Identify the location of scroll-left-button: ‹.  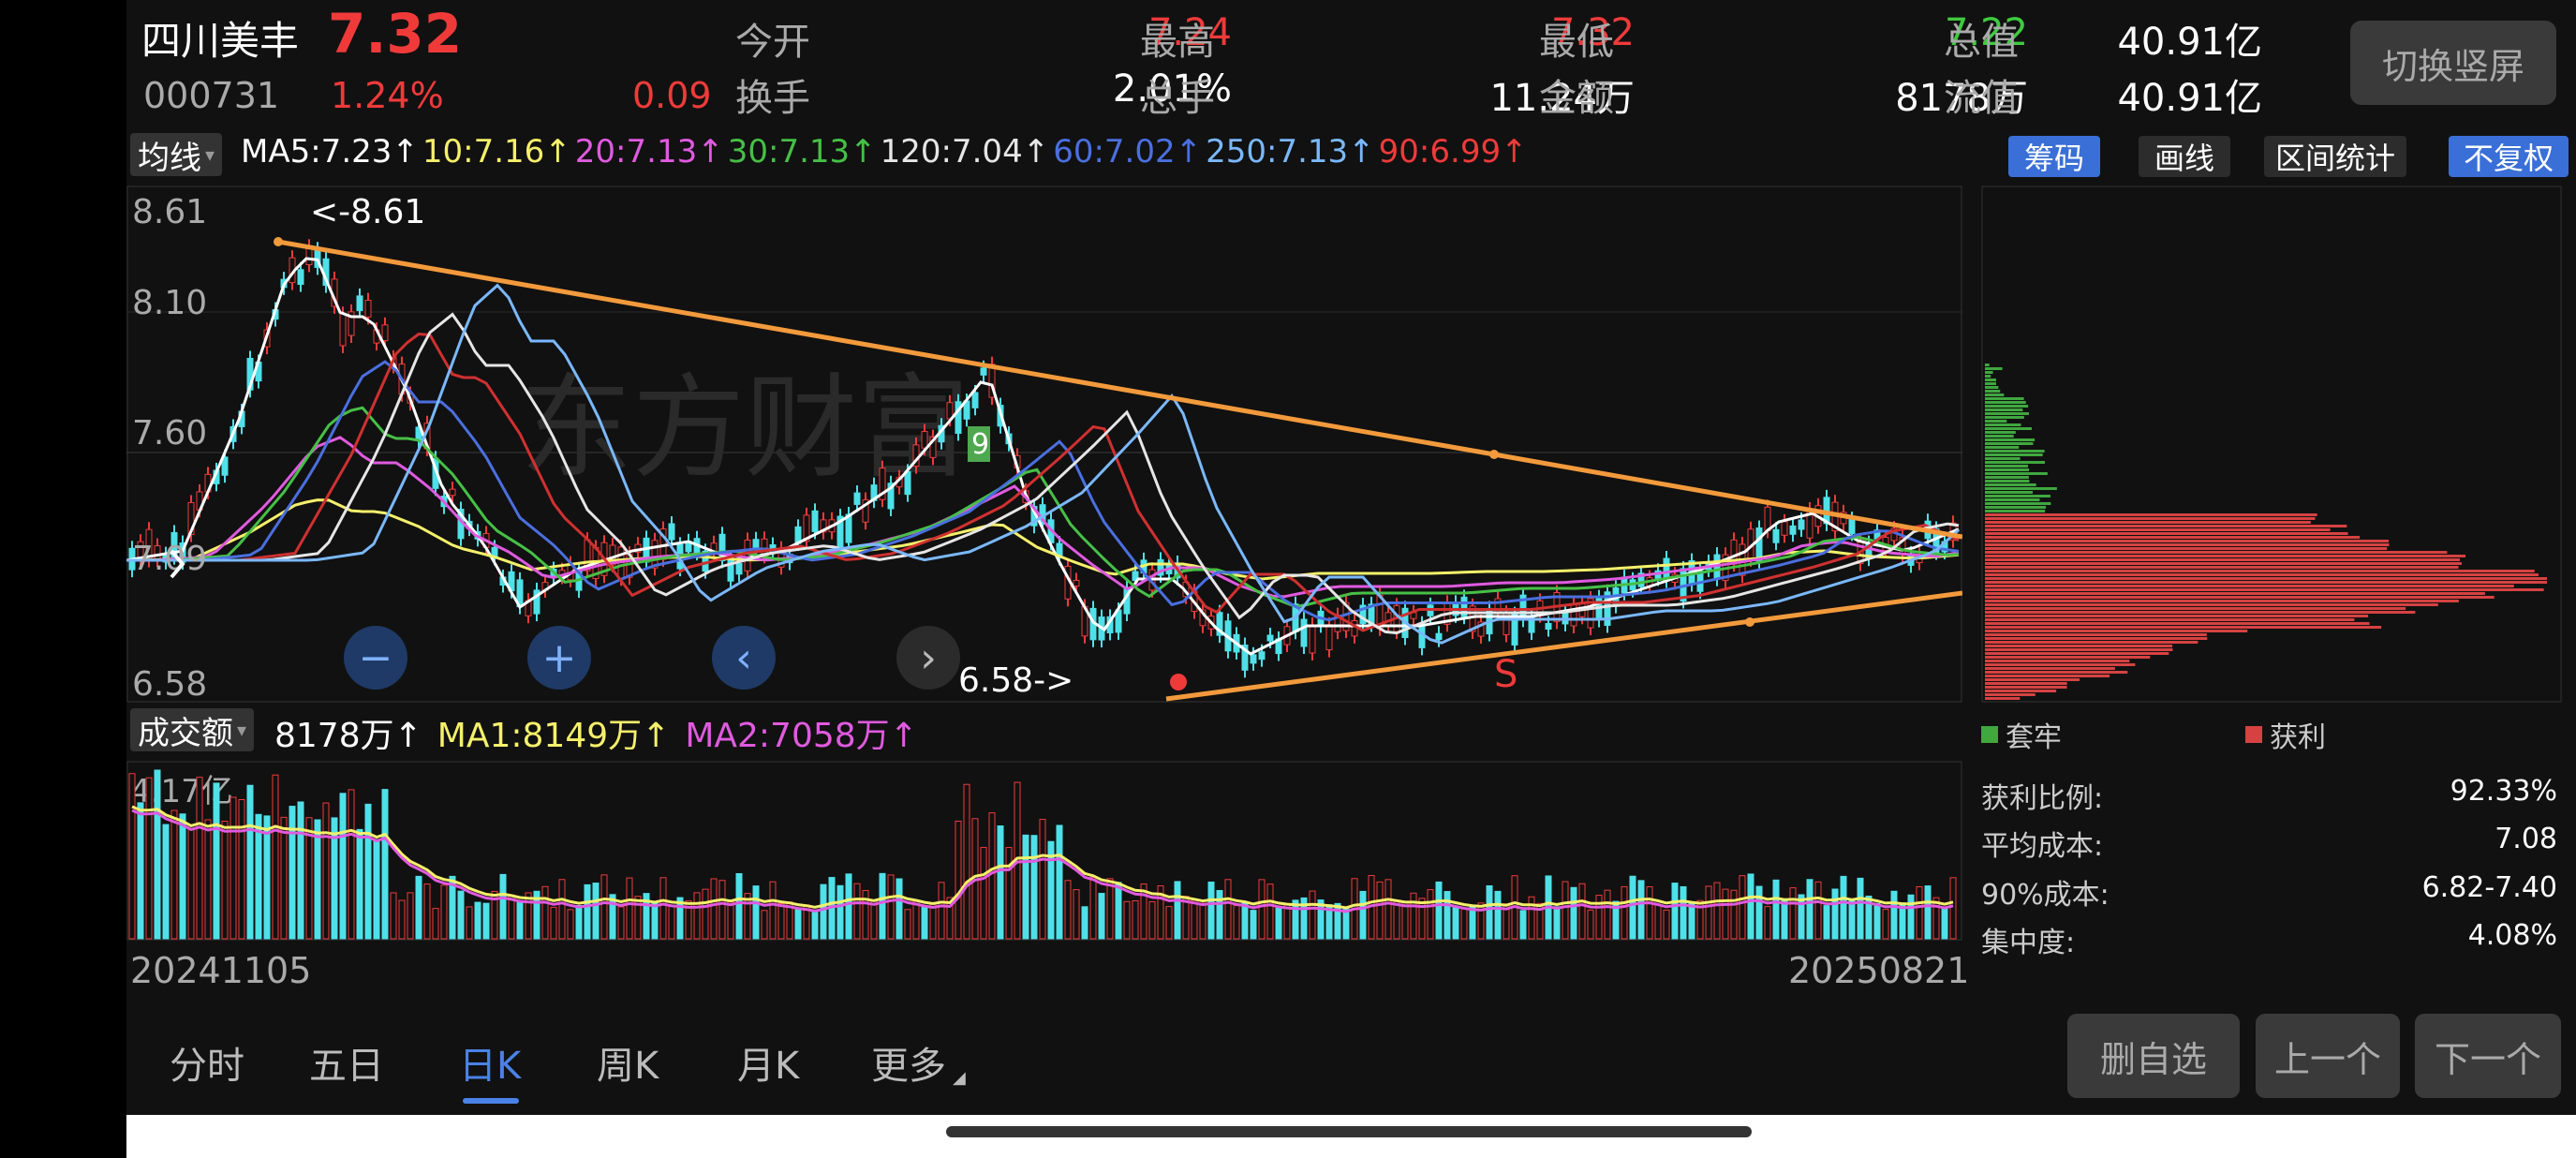
(744, 658).